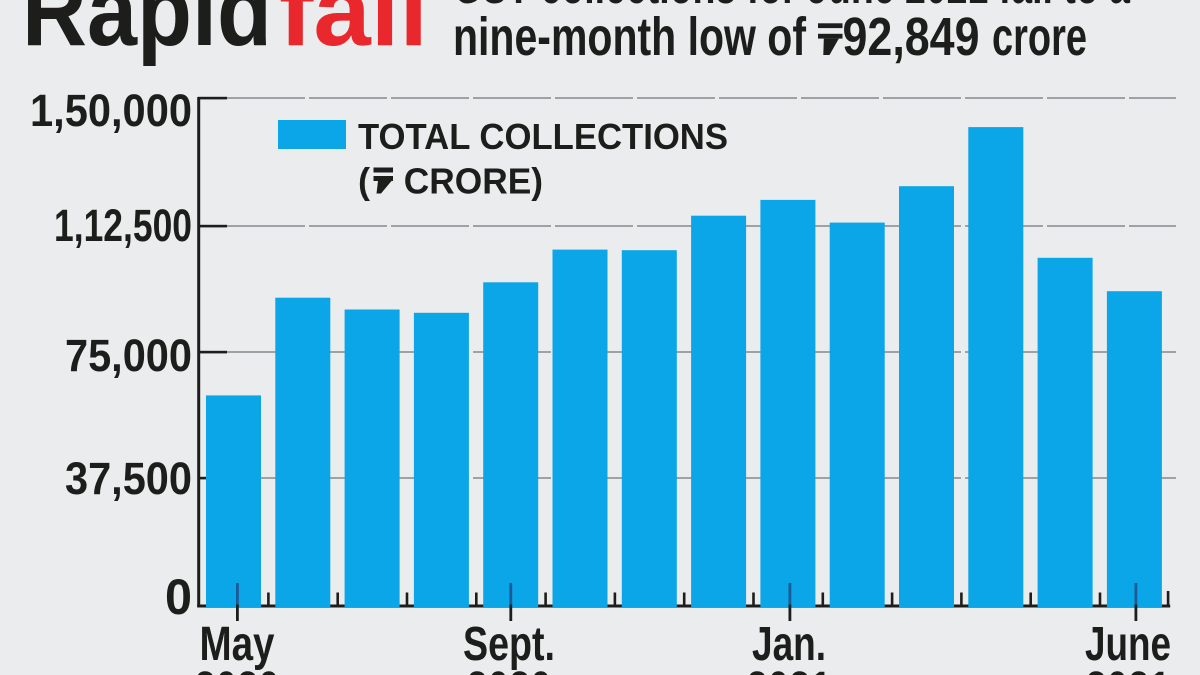  Describe the element at coordinates (128, 478) in the screenshot. I see `svg-text: 37,500` at that location.